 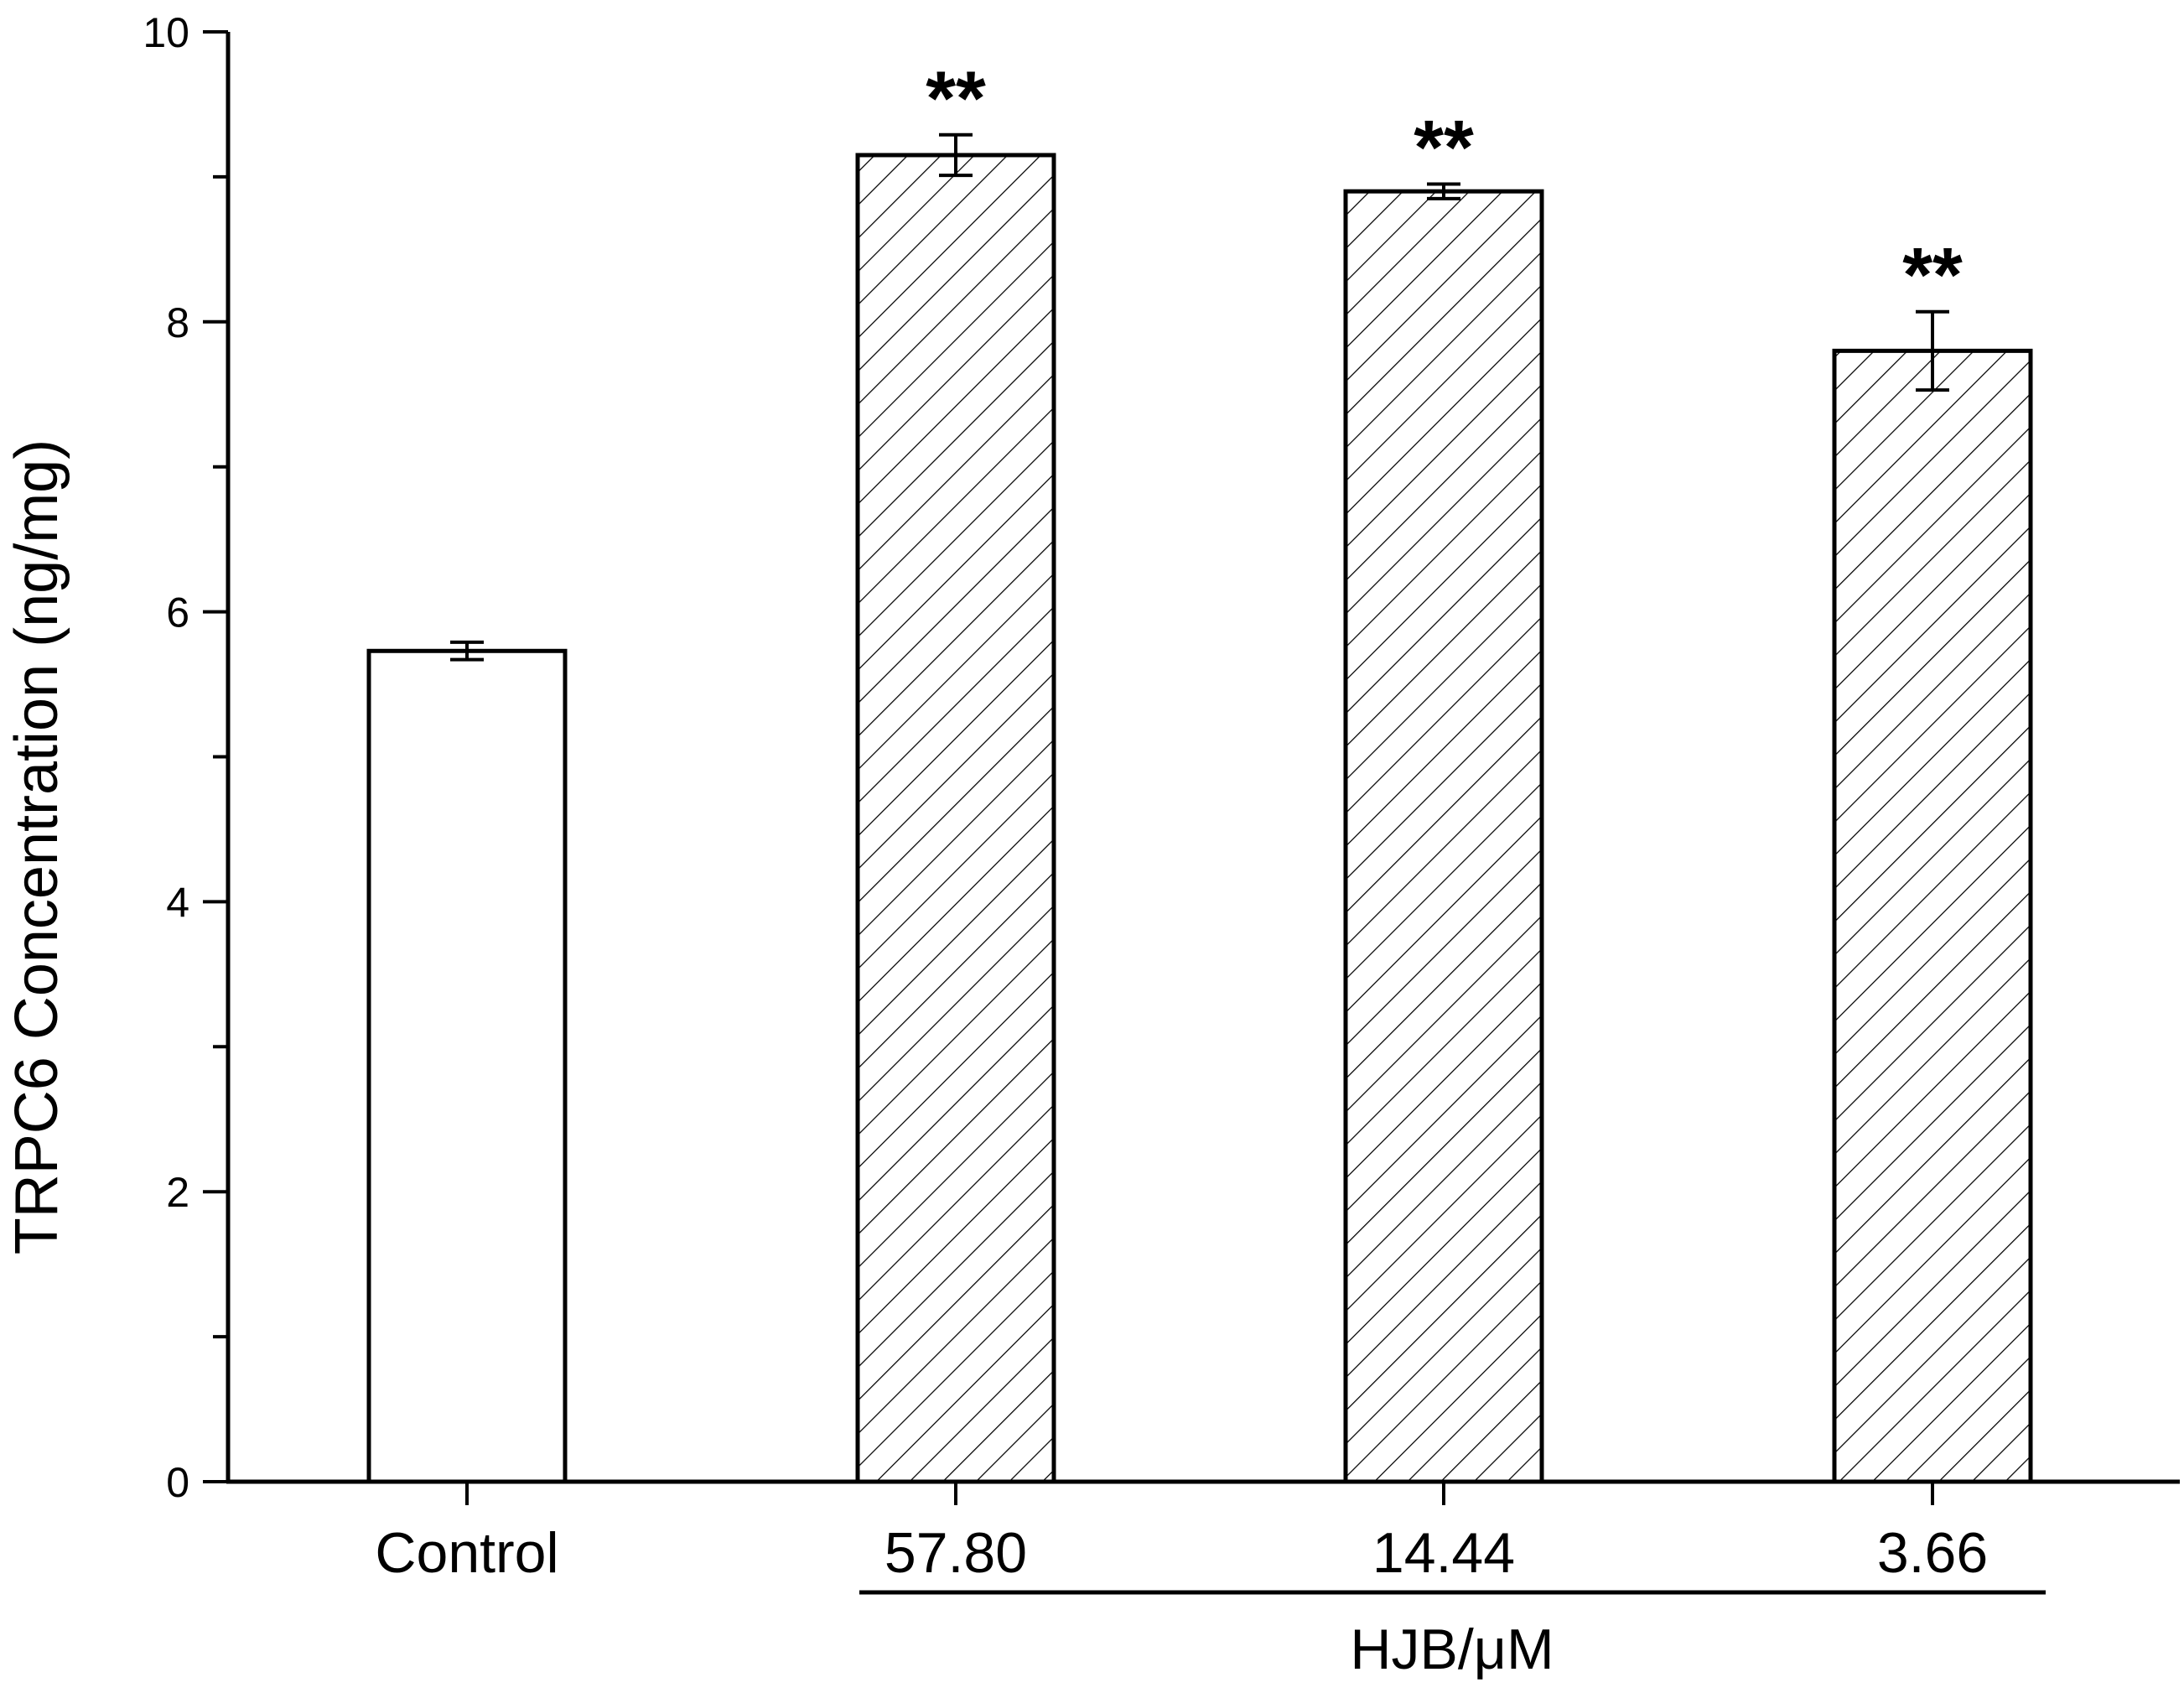 I want to click on y-axis-title: TRPC6 Concentration (ng/mg), so click(x=36, y=847).